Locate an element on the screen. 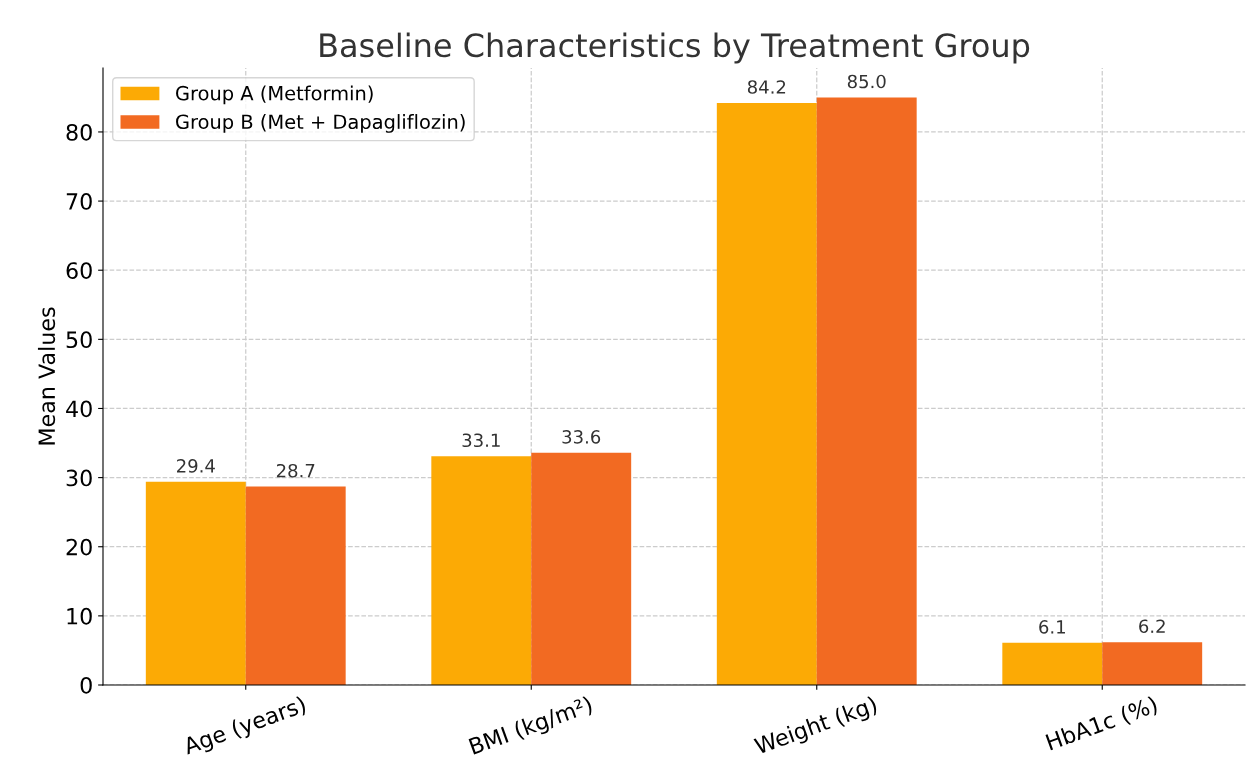  data-label: 33.6 is located at coordinates (581, 437).